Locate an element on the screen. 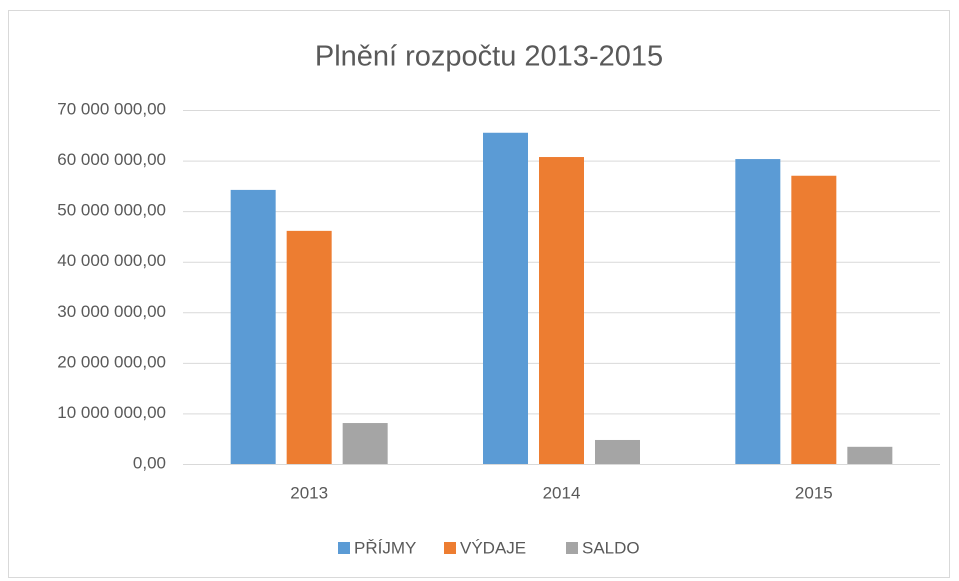  y-tick-label: 60 000 000,00 is located at coordinates (111, 159).